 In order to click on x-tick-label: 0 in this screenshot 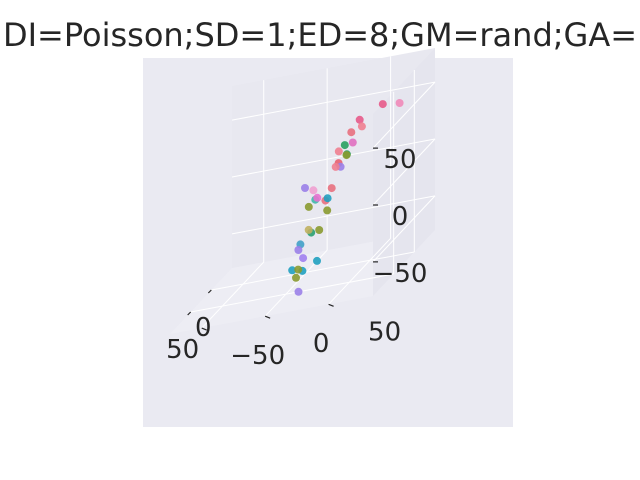, I will do `click(203, 328)`.